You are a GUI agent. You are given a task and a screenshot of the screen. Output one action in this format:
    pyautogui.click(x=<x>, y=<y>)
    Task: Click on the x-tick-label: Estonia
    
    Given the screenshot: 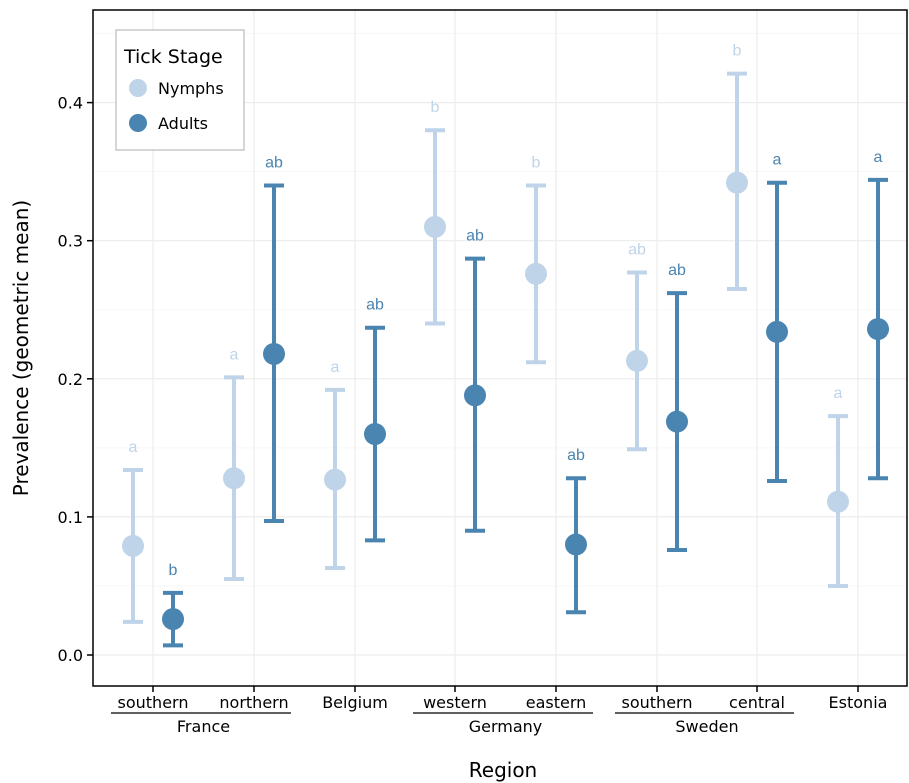 What is the action you would take?
    pyautogui.click(x=858, y=702)
    